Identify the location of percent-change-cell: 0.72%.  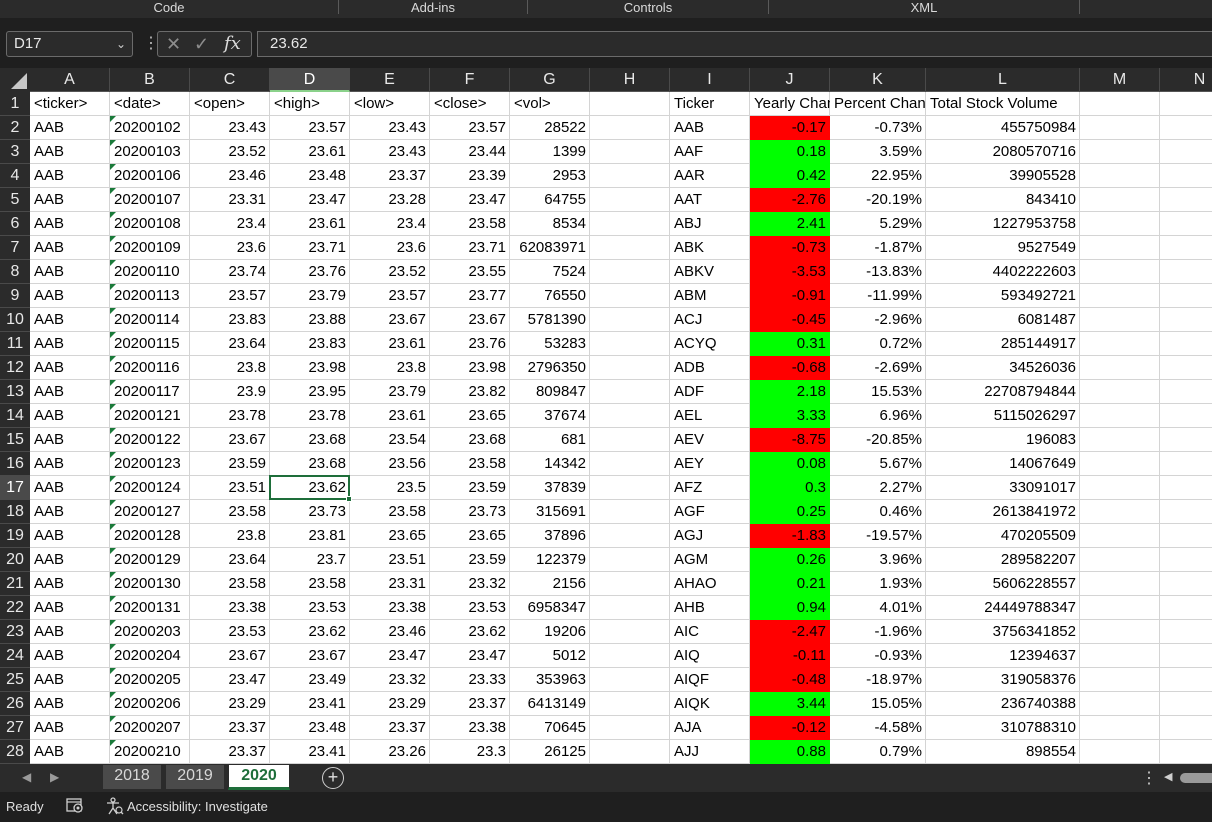
(878, 344).